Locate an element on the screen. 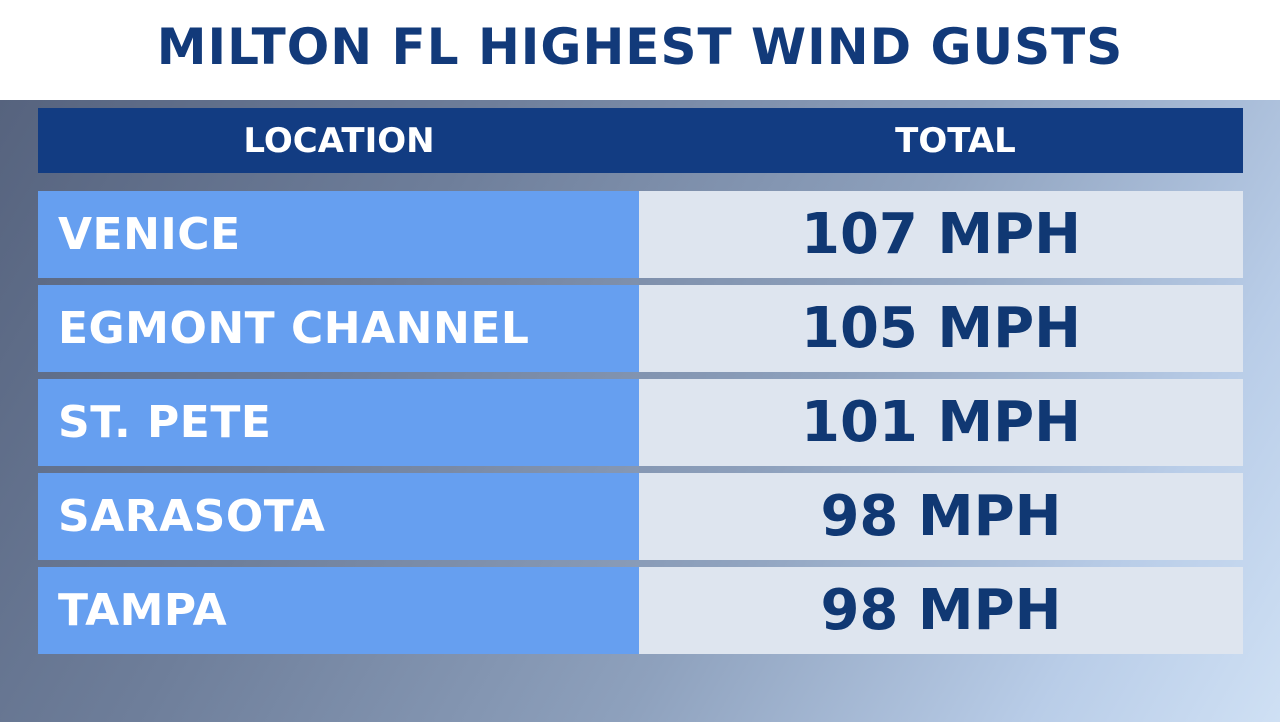  chart-title: MILTON FL HIGHEST WIND GUSTS is located at coordinates (640, 47).